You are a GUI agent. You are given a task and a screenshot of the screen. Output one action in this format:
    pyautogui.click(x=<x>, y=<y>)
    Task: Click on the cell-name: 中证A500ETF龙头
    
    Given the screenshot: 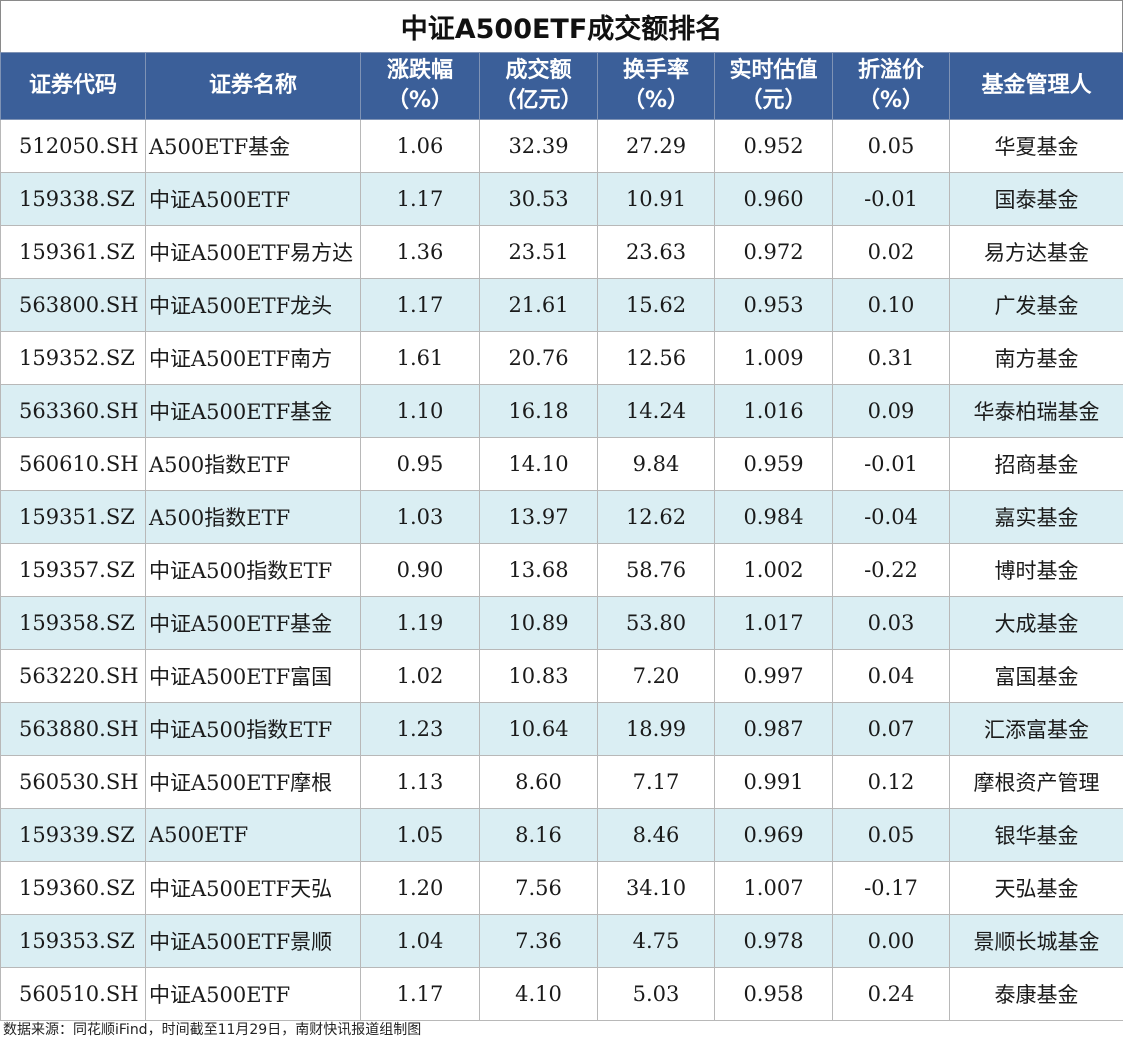 What is the action you would take?
    pyautogui.click(x=253, y=305)
    